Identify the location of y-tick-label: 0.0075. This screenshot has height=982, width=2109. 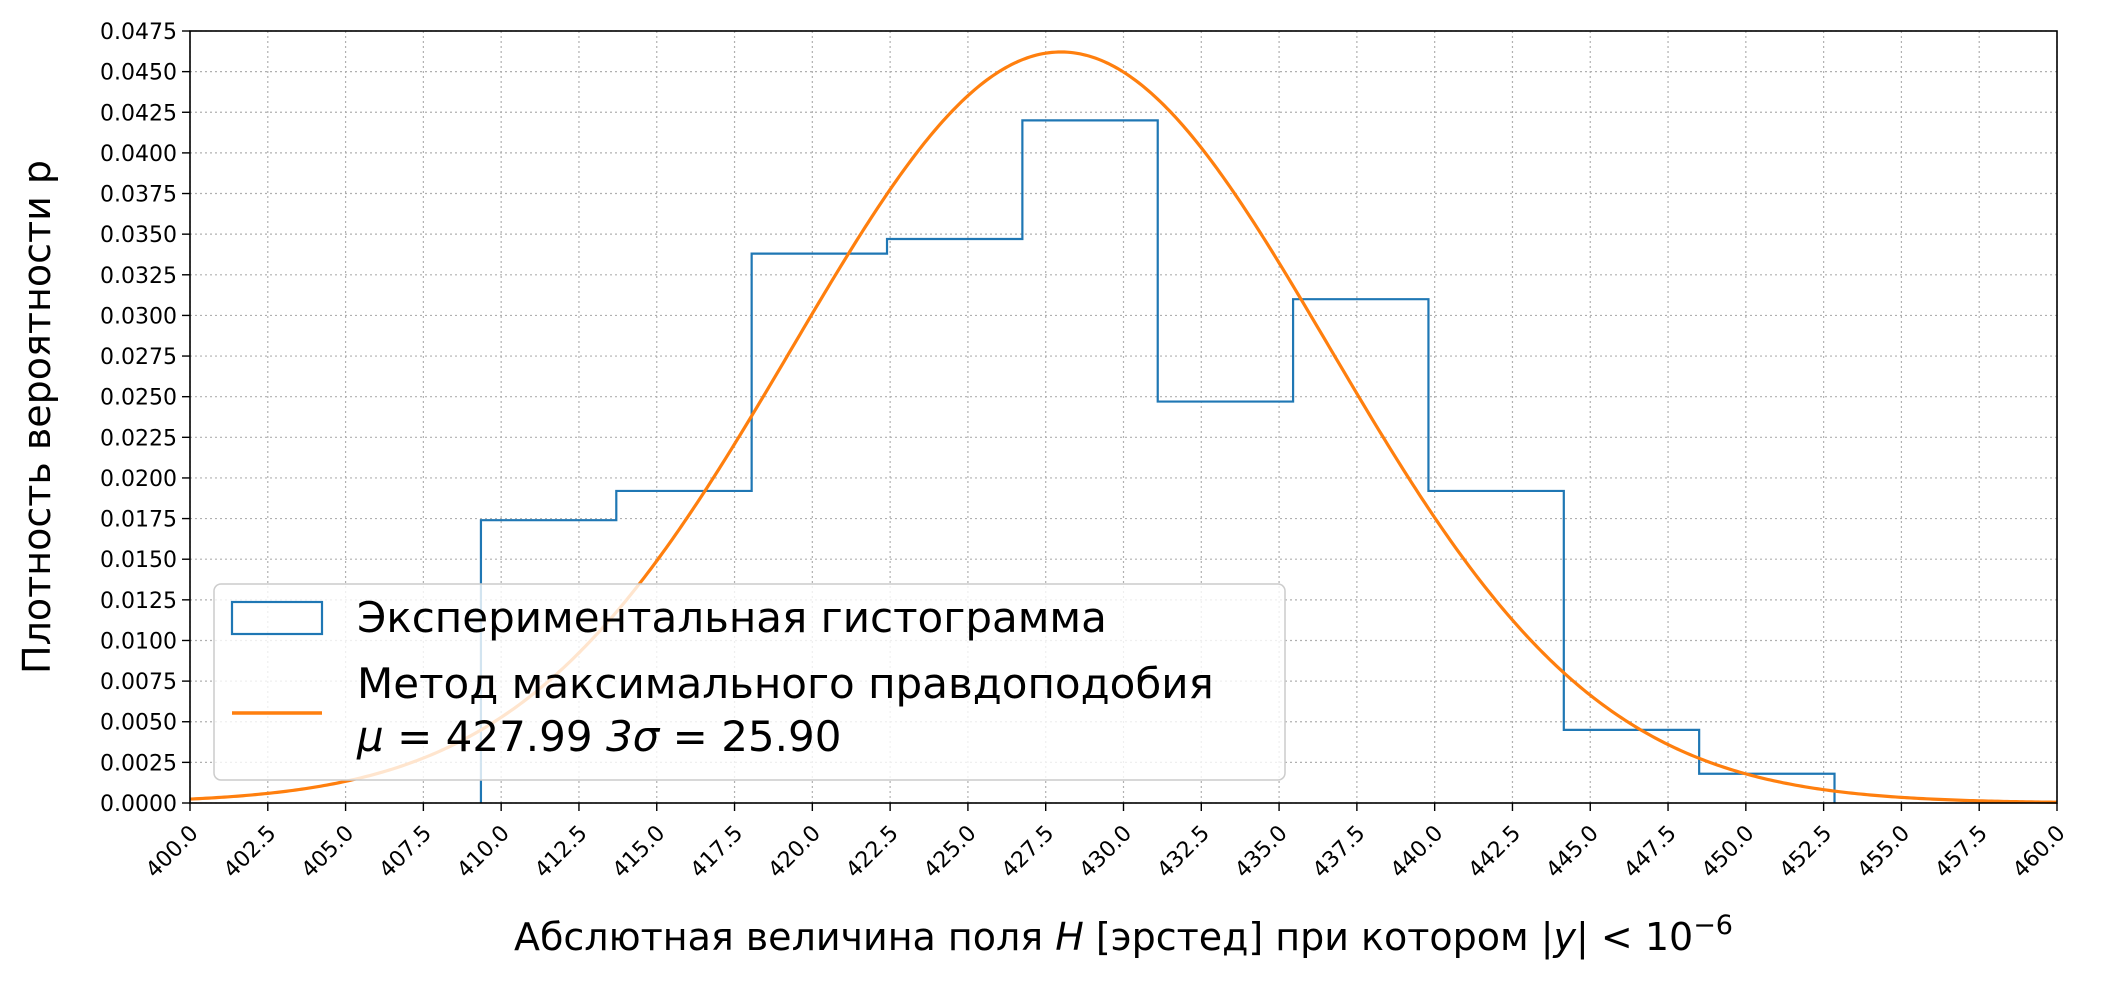
(138, 682).